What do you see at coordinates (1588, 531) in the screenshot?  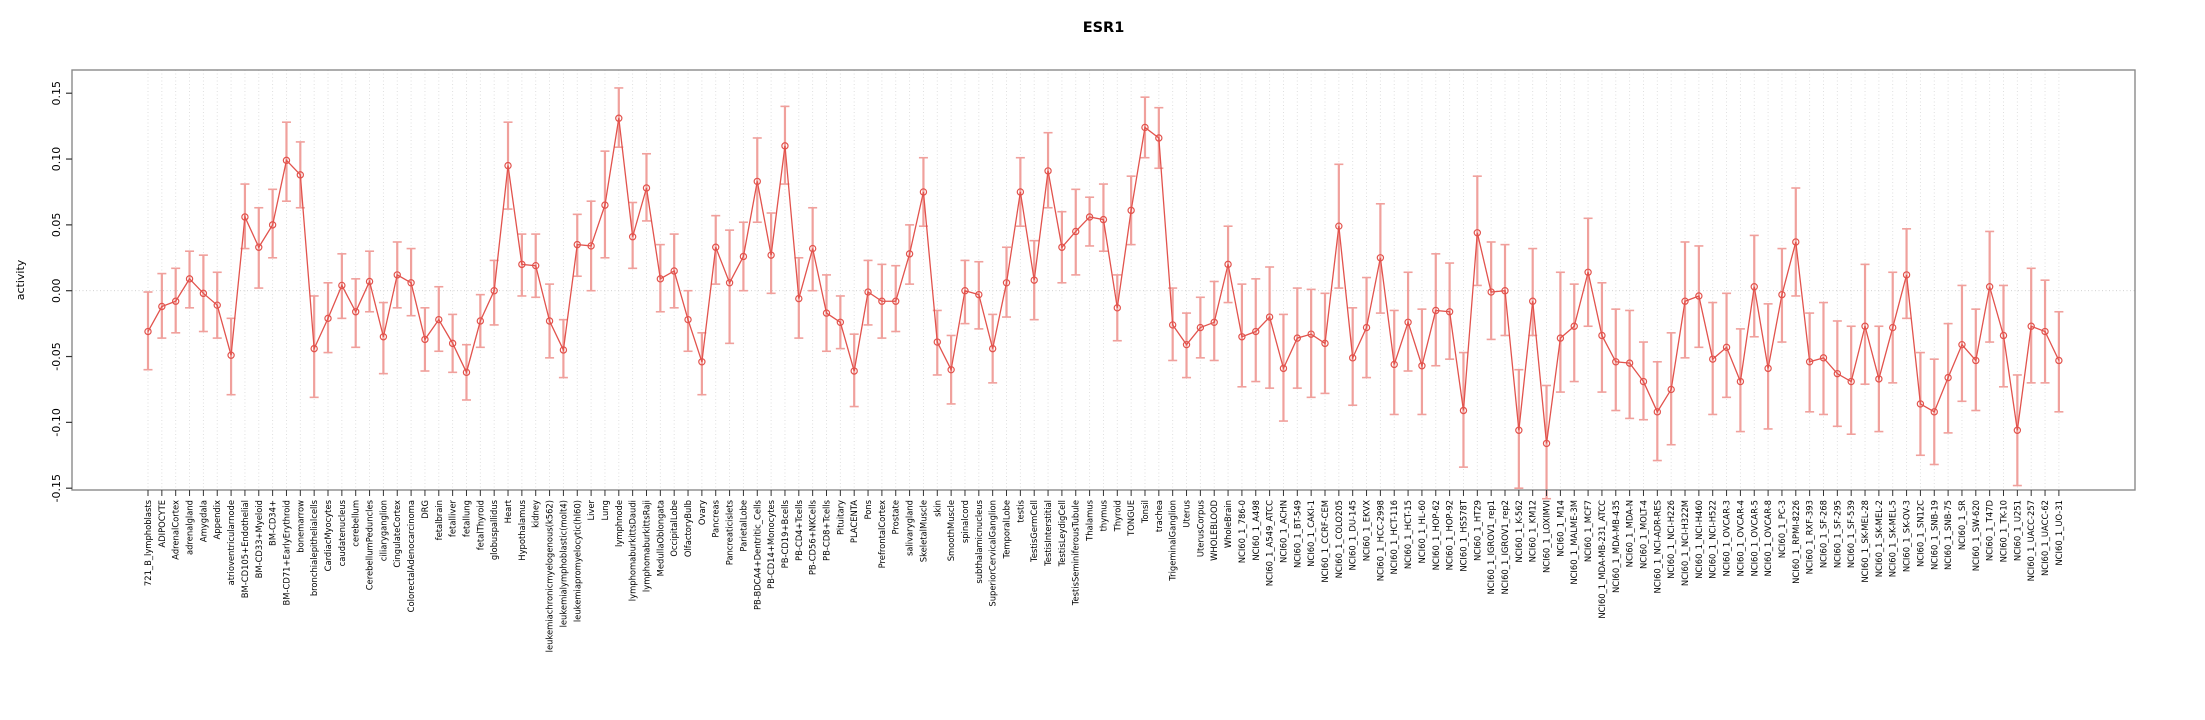 I see `x-axis-category-label: NCI60_1_MCF7` at bounding box center [1588, 531].